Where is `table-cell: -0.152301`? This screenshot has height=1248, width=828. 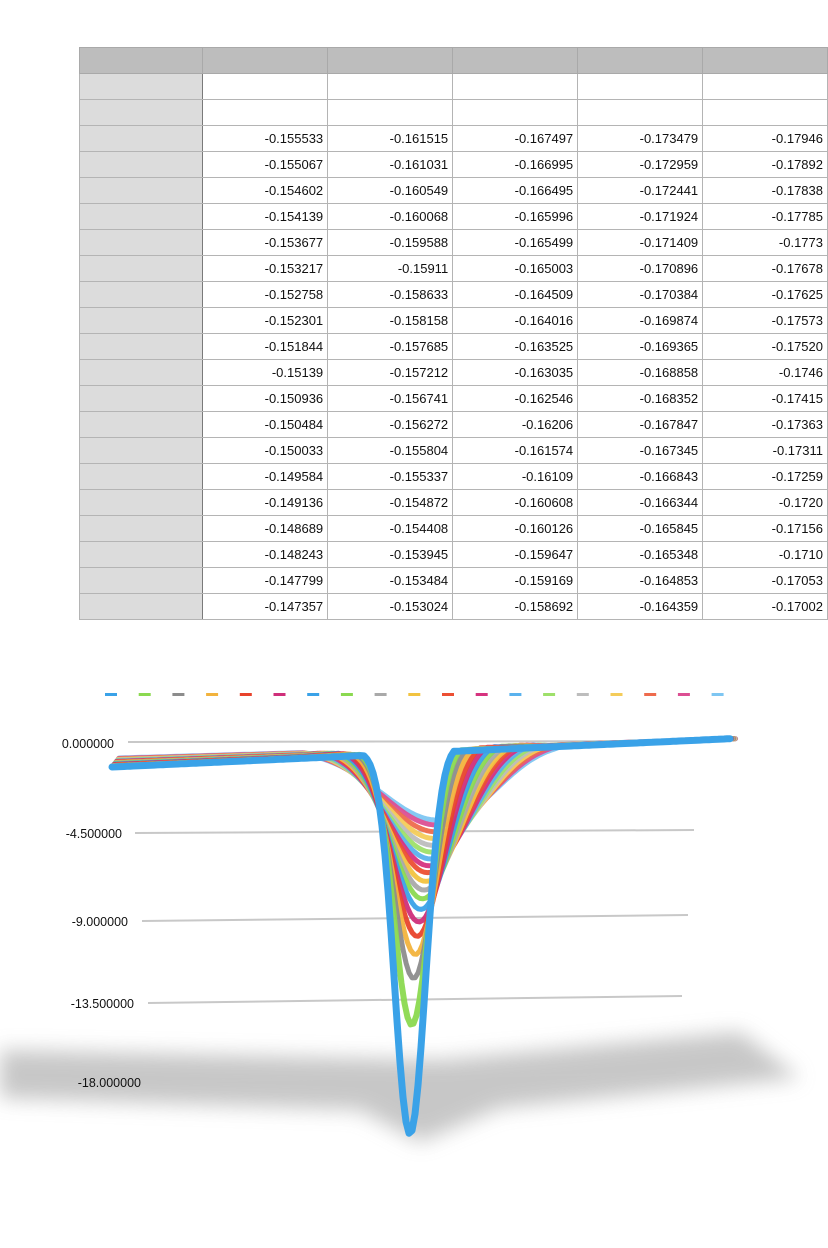
table-cell: -0.152301 is located at coordinates (265, 320).